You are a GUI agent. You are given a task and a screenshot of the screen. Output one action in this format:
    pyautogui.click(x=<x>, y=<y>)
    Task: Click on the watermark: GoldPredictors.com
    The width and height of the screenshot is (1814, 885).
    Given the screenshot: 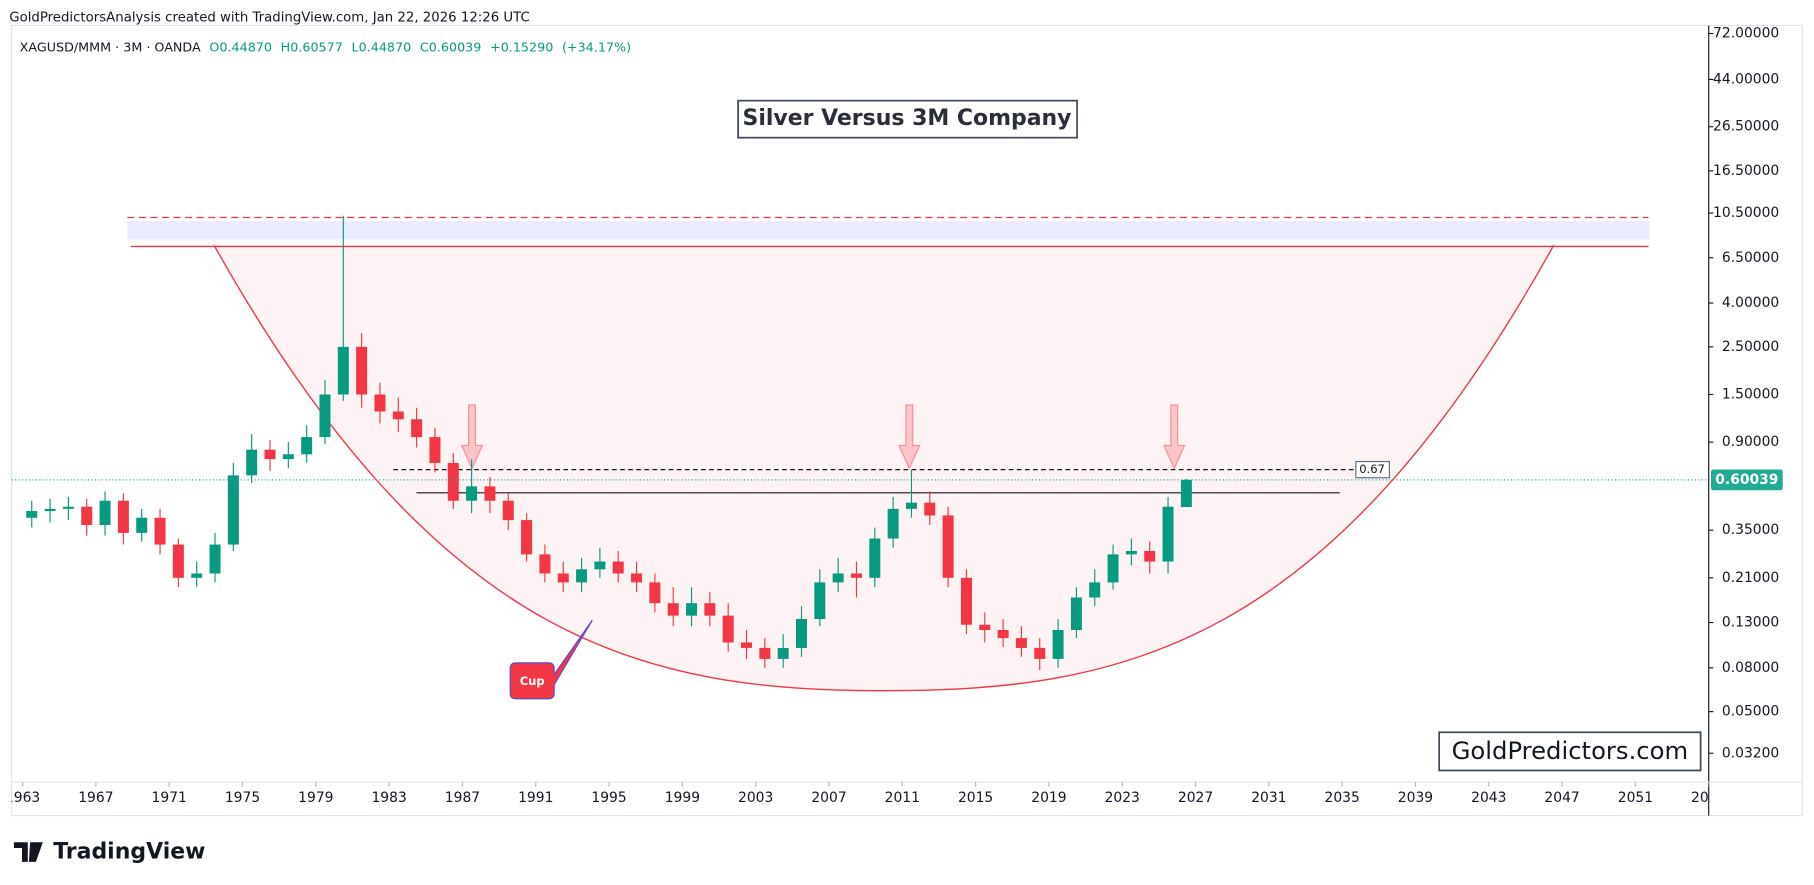 What is the action you would take?
    pyautogui.click(x=1570, y=750)
    